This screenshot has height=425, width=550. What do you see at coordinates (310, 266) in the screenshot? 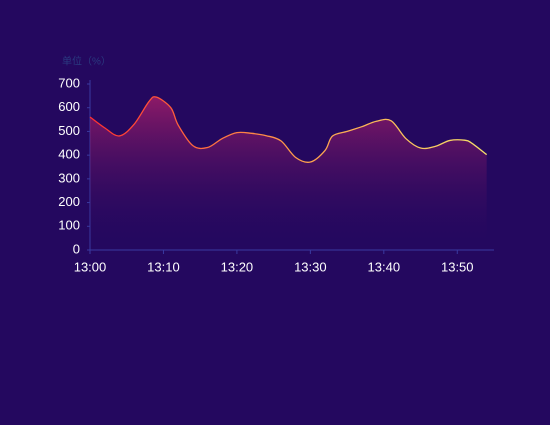
I see `x-tick-label: 13:30` at bounding box center [310, 266].